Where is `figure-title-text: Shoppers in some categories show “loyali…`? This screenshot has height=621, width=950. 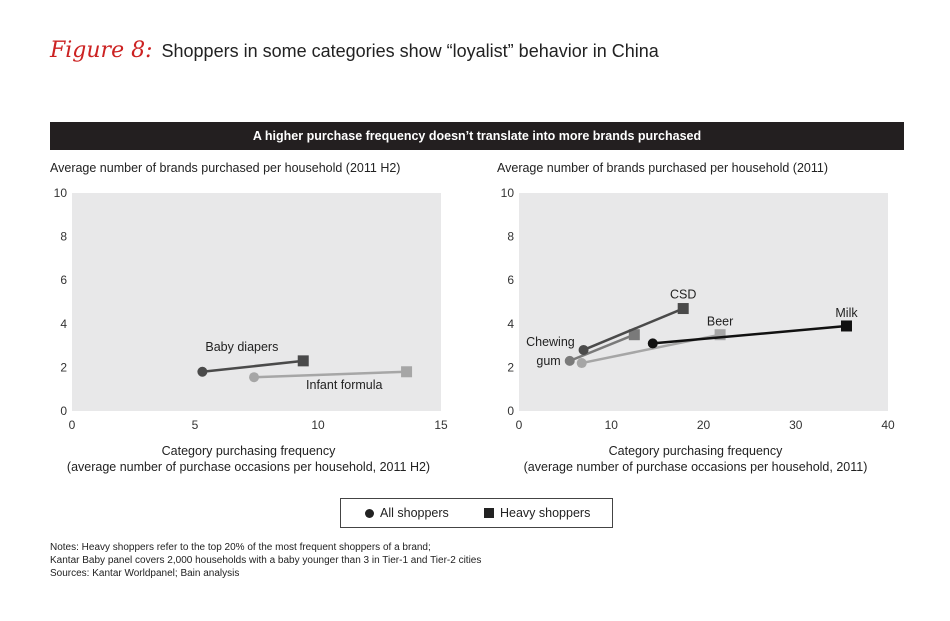
figure-title-text: Shoppers in some categories show “loyali… is located at coordinates (410, 51).